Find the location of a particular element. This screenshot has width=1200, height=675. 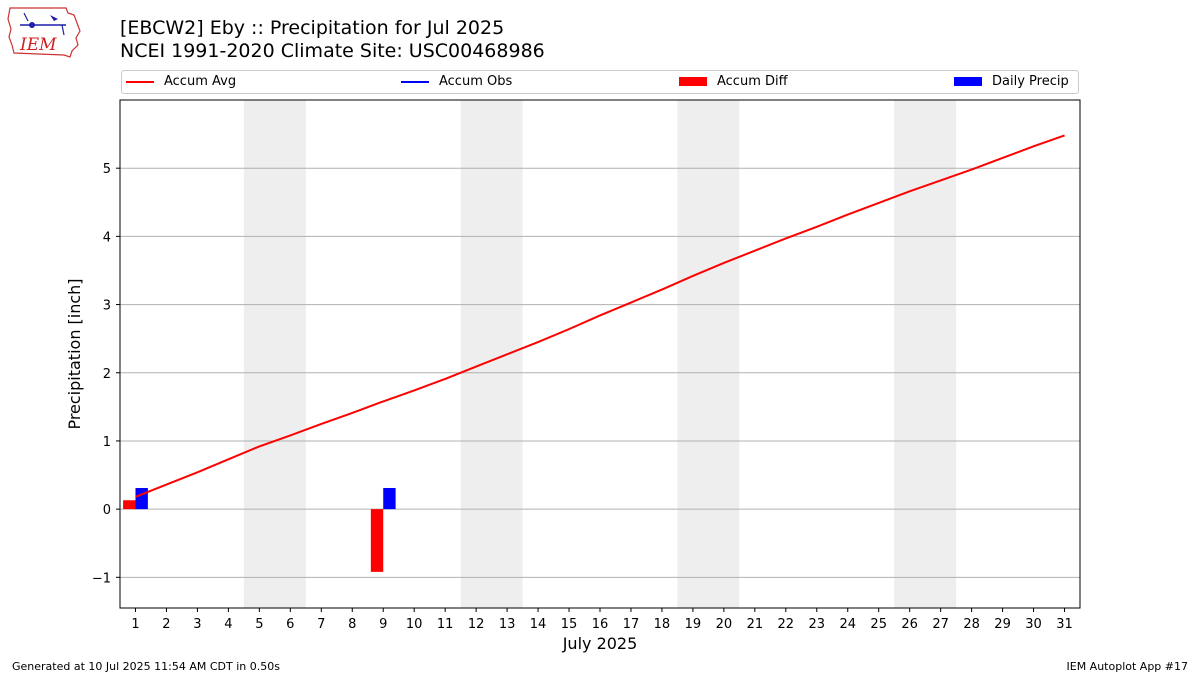

y-tick-label-2: 1 is located at coordinates (107, 442).